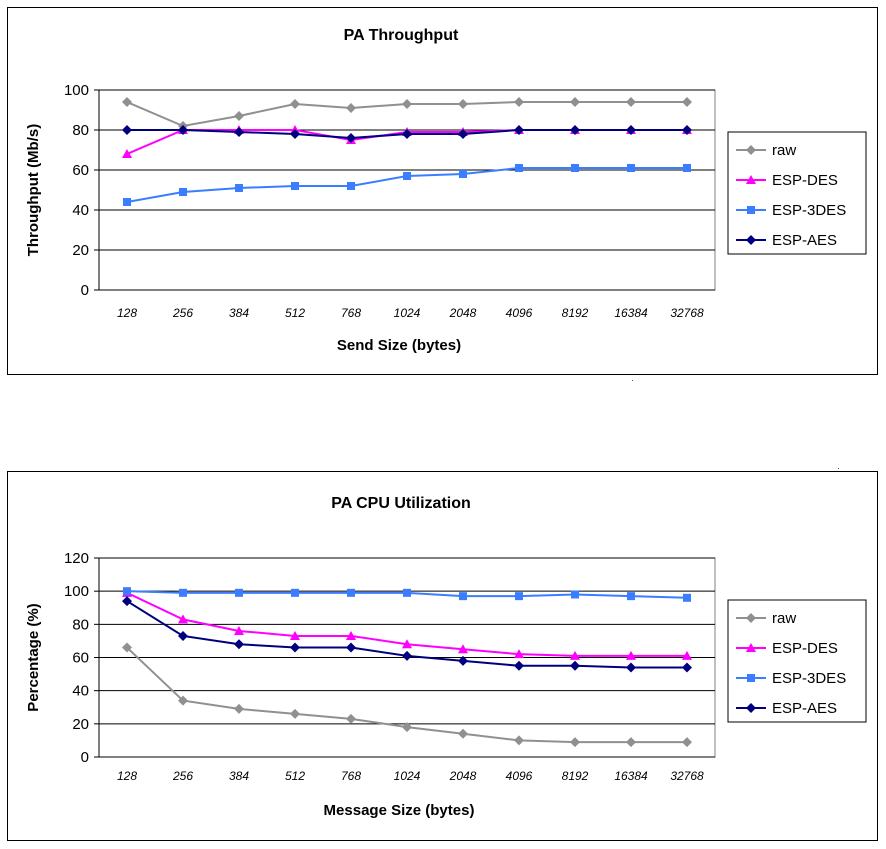  What do you see at coordinates (76, 558) in the screenshot?
I see `y-tick-label: 120` at bounding box center [76, 558].